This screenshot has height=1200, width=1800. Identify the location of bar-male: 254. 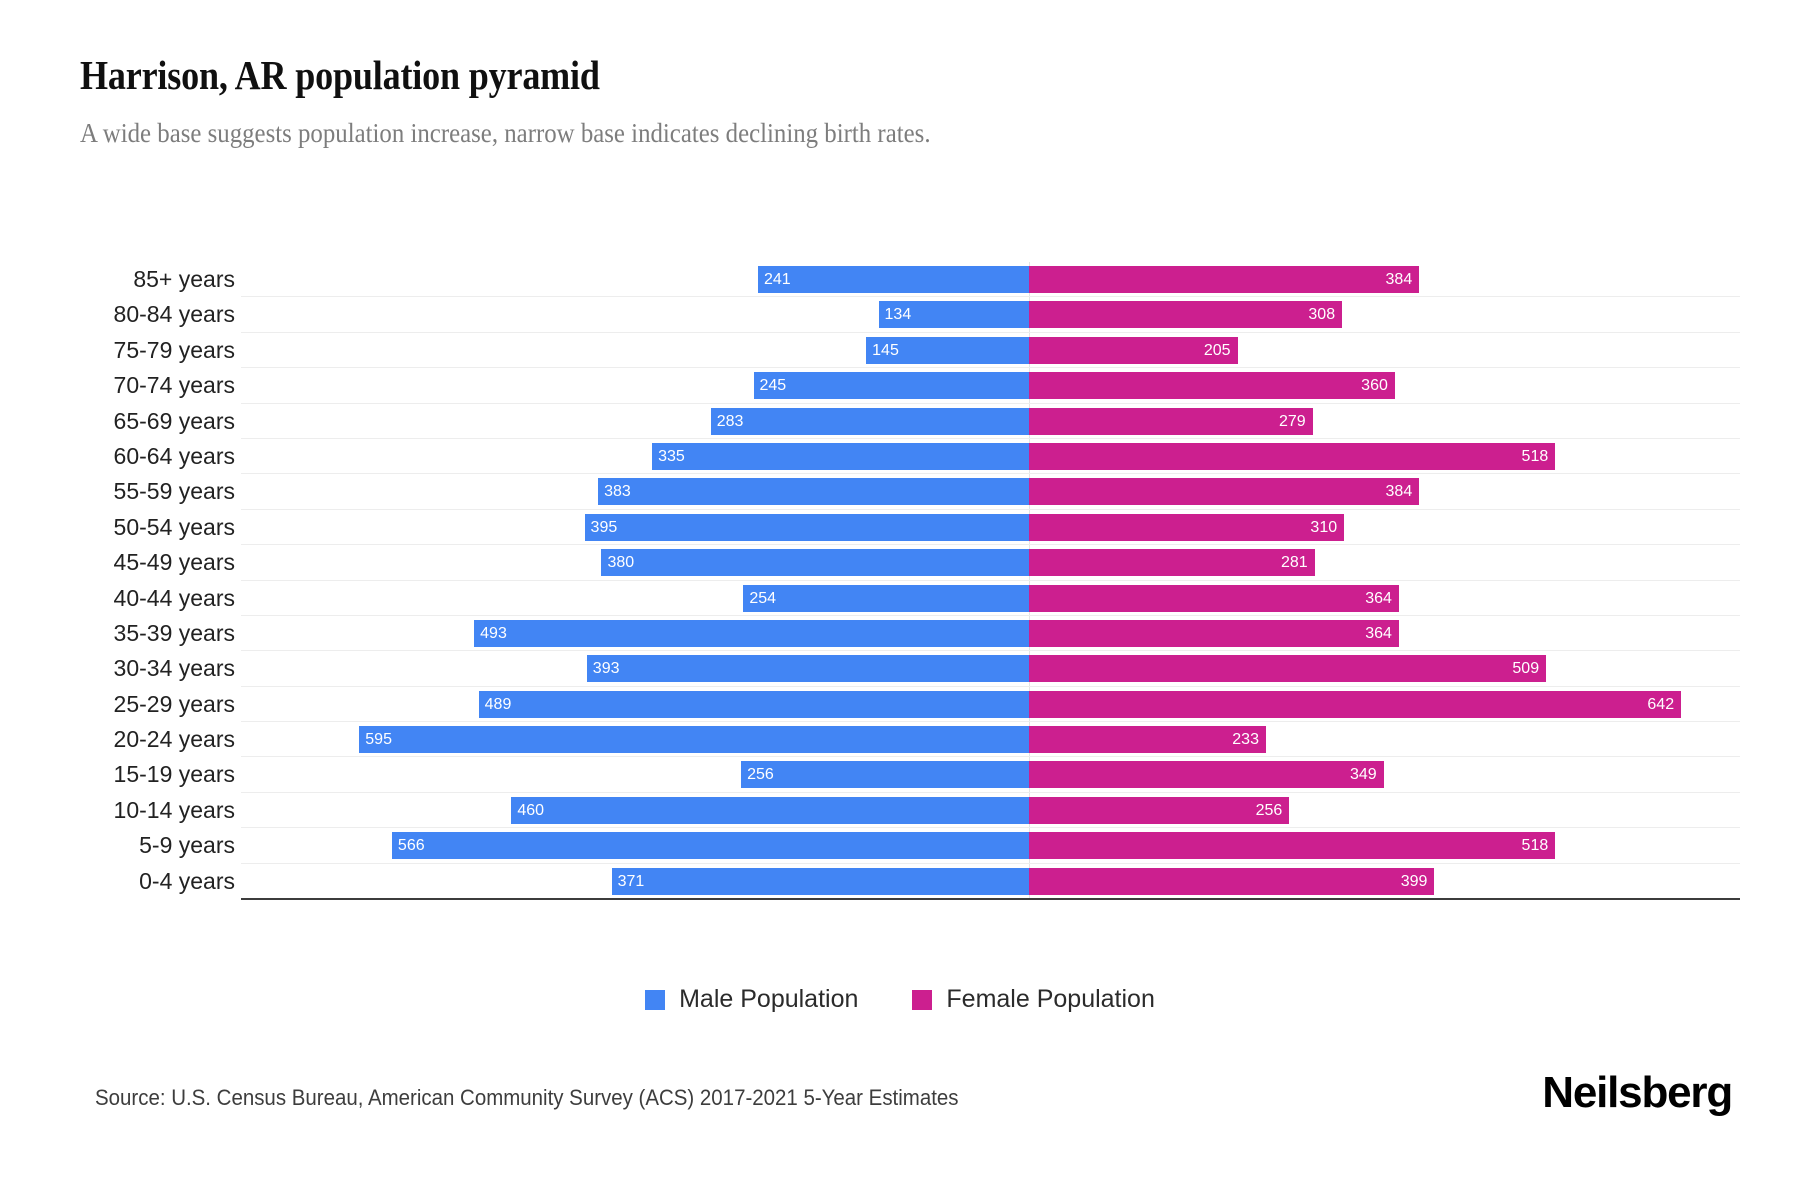
(886, 598).